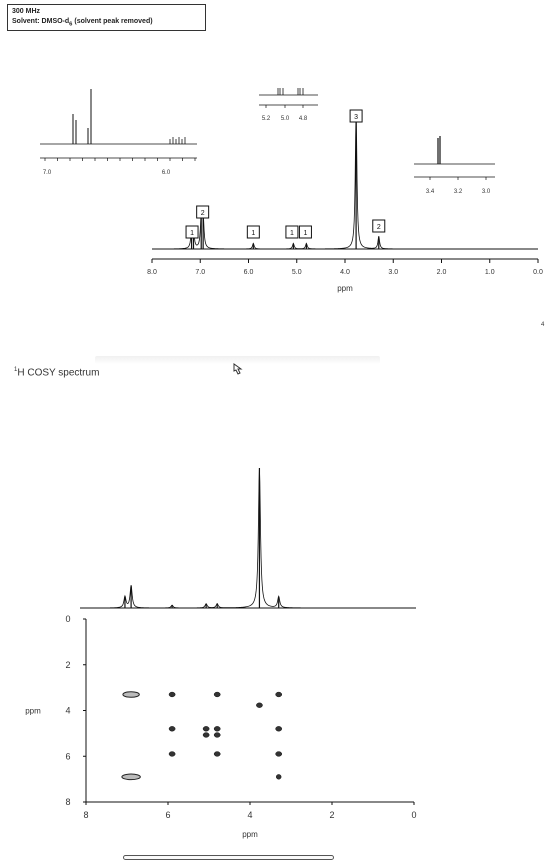 This screenshot has height=867, width=551. I want to click on inset-tick-label: 6.0, so click(166, 173).